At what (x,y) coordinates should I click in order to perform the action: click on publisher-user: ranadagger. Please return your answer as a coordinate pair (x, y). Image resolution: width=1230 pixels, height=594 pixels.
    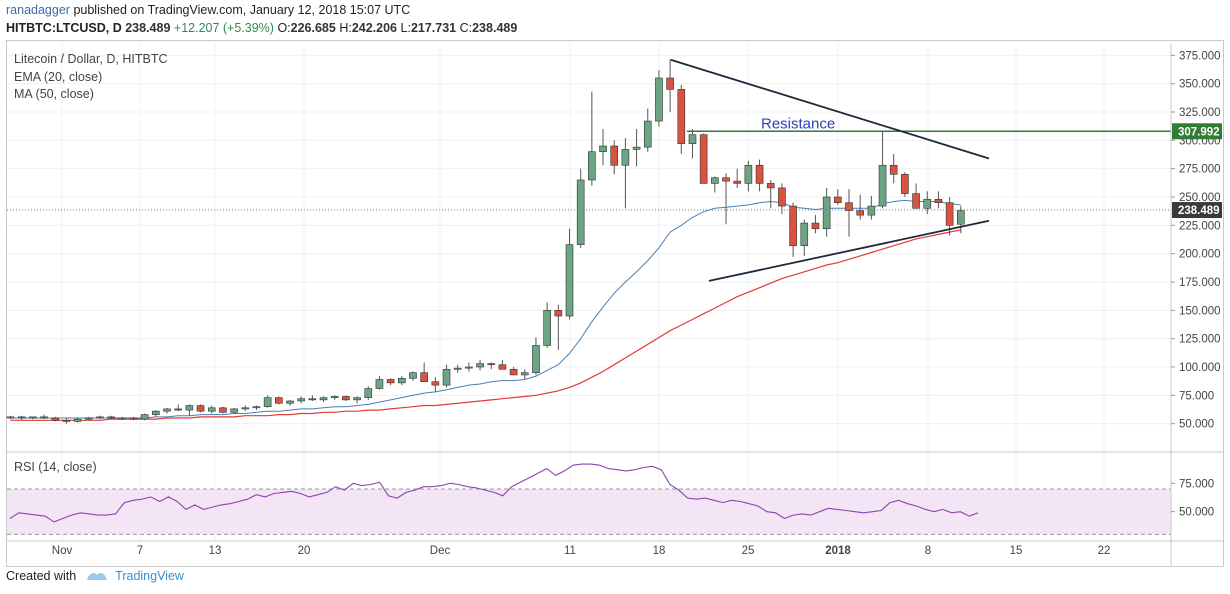
    Looking at the image, I should click on (38, 10).